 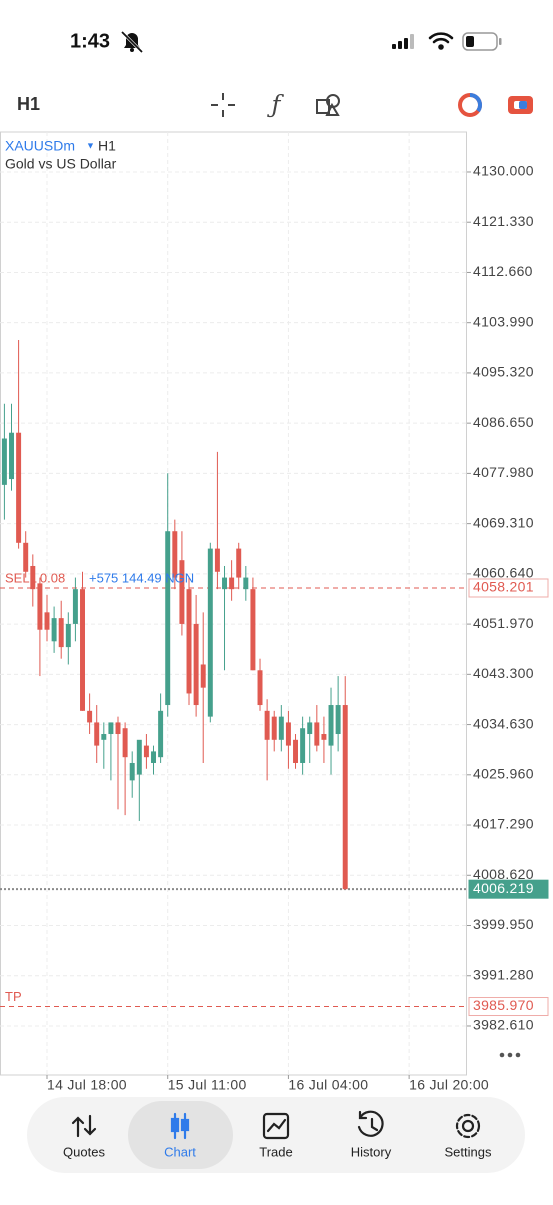 I want to click on nav-active-highlight, so click(x=180, y=1135).